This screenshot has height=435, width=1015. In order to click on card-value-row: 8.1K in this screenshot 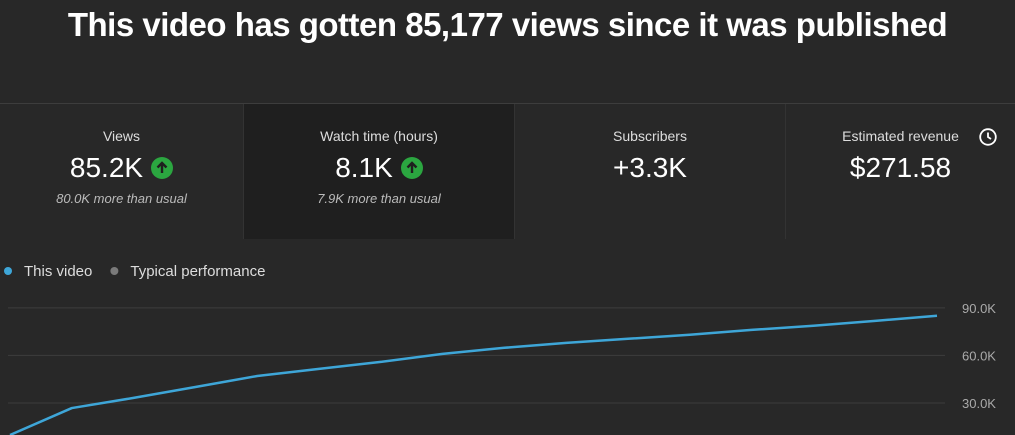, I will do `click(379, 168)`.